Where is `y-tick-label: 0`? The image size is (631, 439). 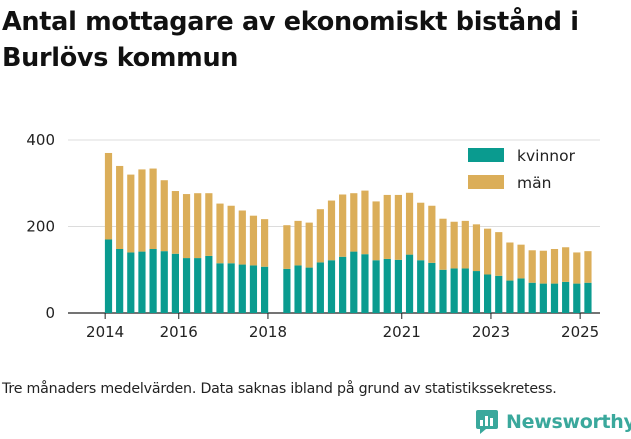 y-tick-label: 0 is located at coordinates (50, 313).